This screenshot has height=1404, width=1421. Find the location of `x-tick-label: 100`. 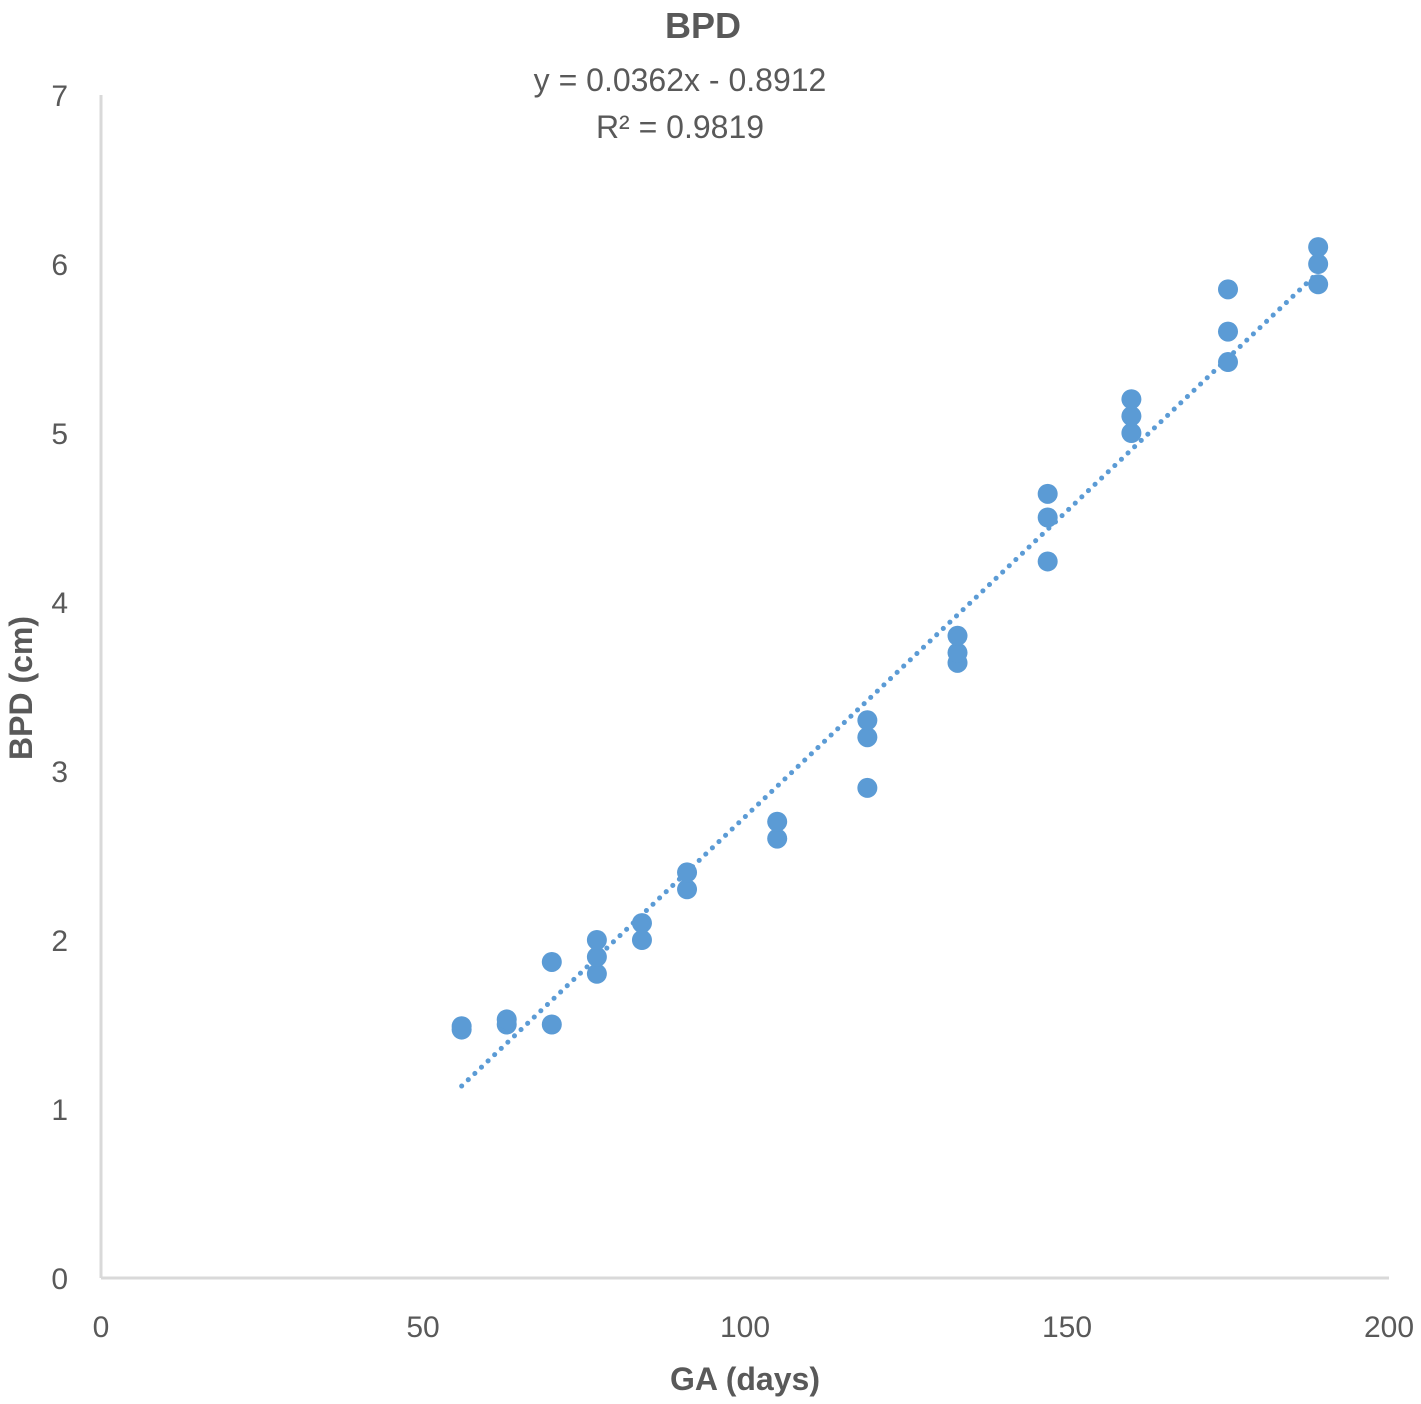

x-tick-label: 100 is located at coordinates (745, 1327).